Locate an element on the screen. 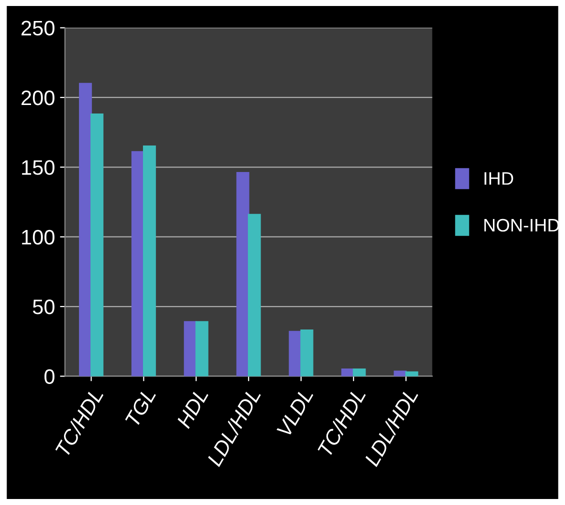 Image resolution: width=565 pixels, height=505 pixels. legend-label: IHD is located at coordinates (499, 178).